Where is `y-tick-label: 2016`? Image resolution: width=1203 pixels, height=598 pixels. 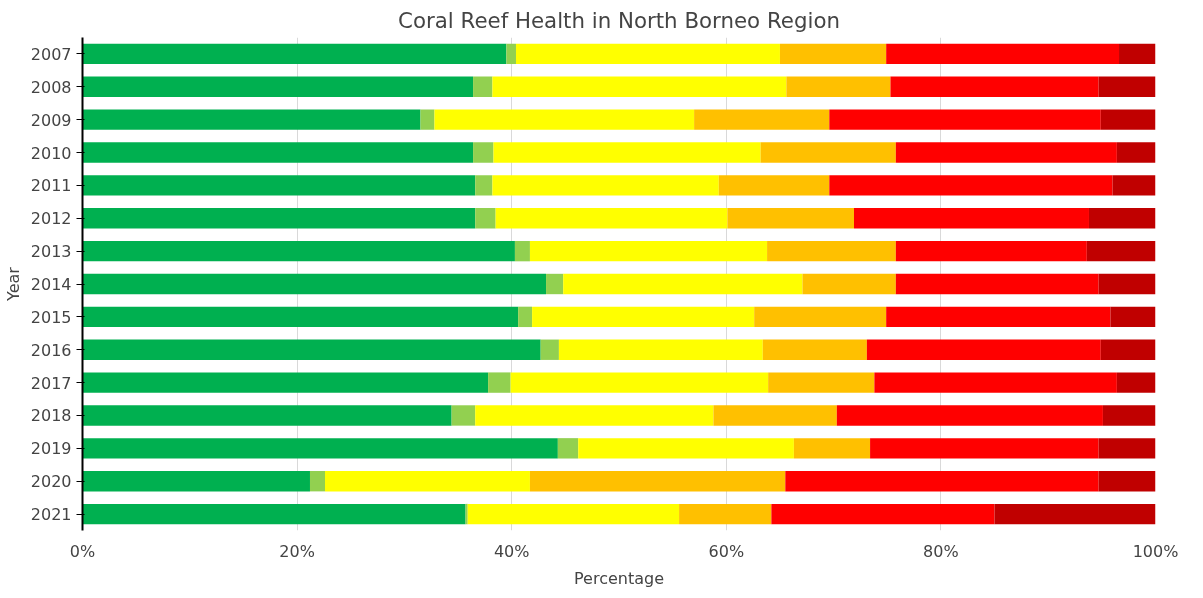 y-tick-label: 2016 is located at coordinates (51, 350).